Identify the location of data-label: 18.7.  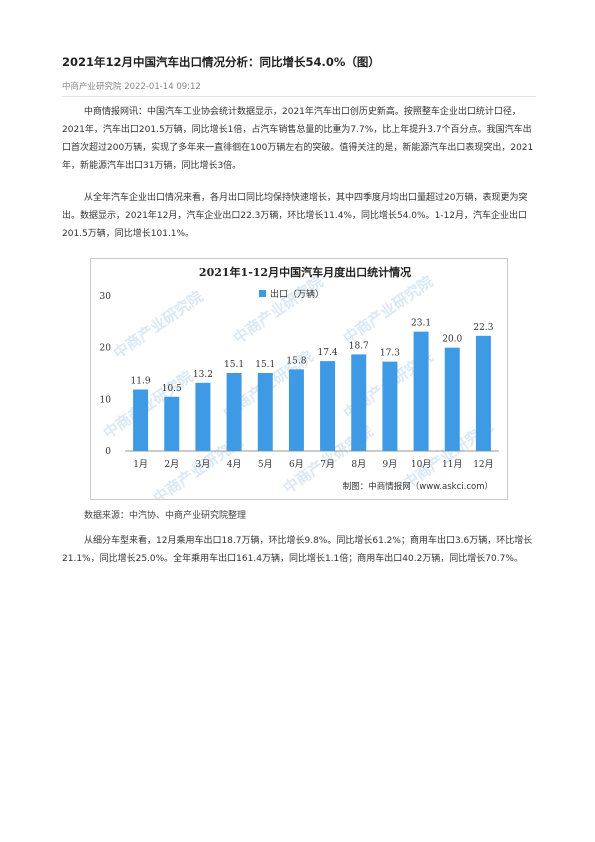
(359, 346).